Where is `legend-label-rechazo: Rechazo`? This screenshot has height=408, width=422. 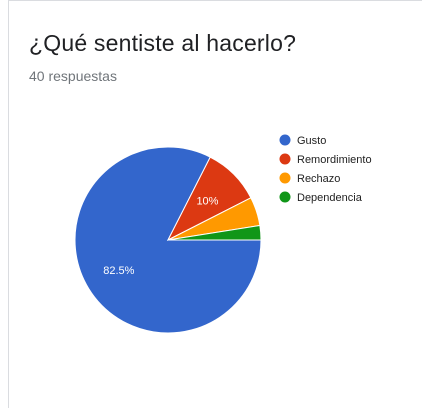
legend-label-rechazo: Rechazo is located at coordinates (318, 179).